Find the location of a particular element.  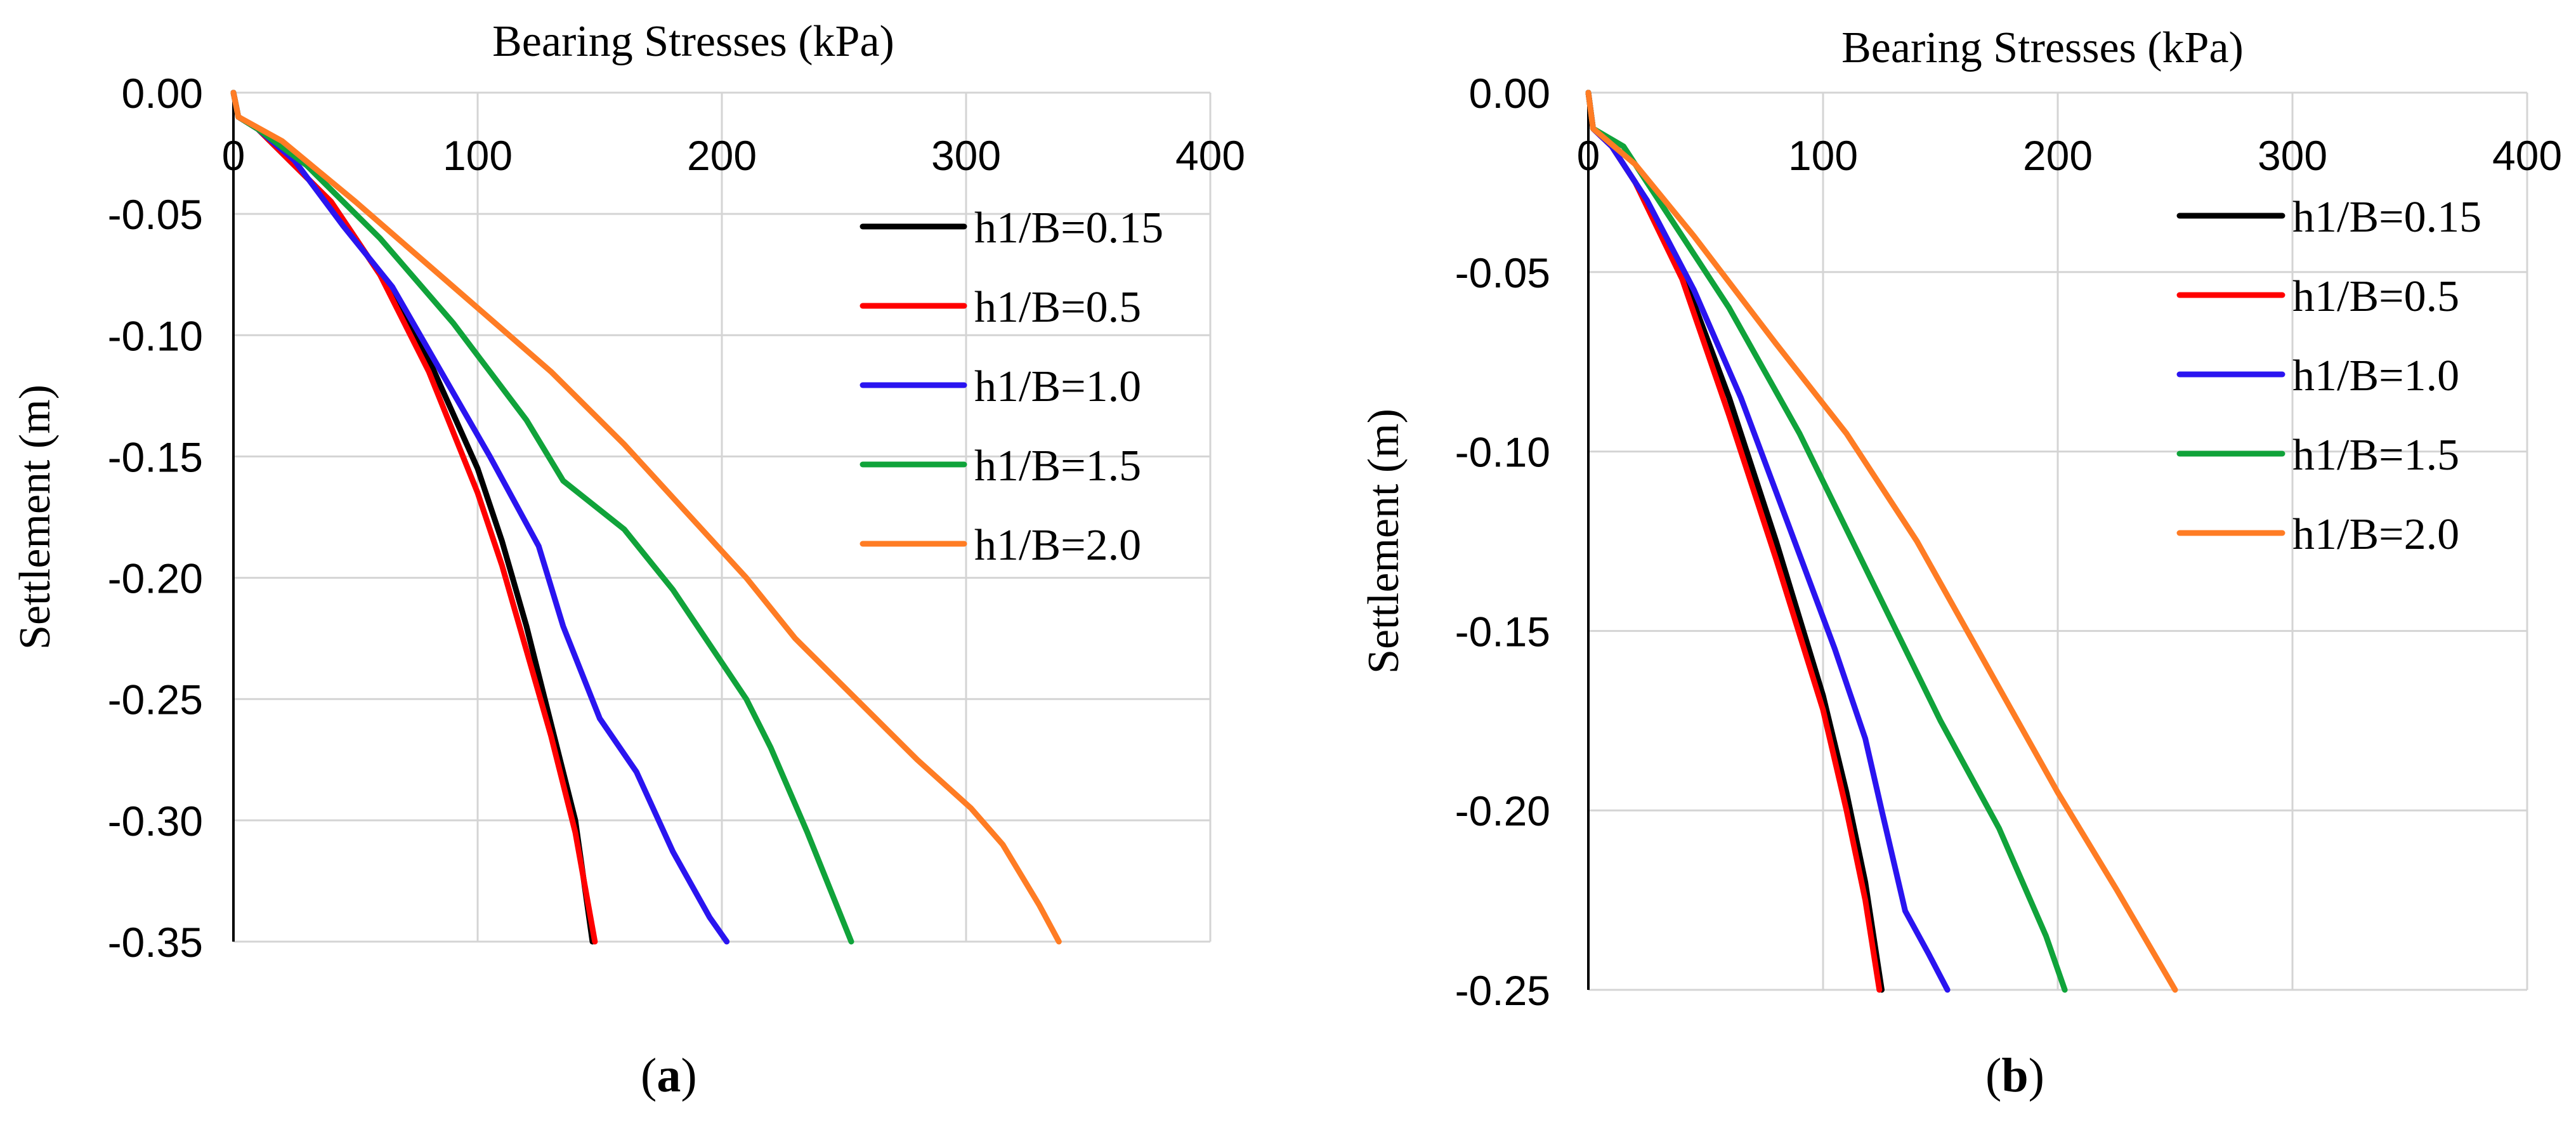

panel-label: (a) is located at coordinates (669, 1075).